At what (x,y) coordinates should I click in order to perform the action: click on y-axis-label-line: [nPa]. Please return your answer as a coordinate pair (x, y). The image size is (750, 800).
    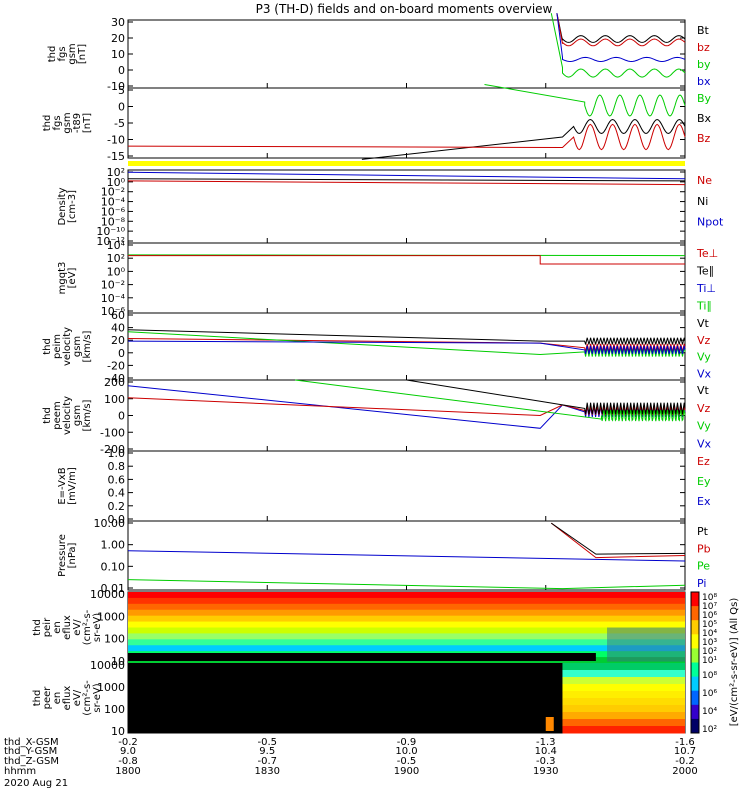
    Looking at the image, I should click on (72, 555).